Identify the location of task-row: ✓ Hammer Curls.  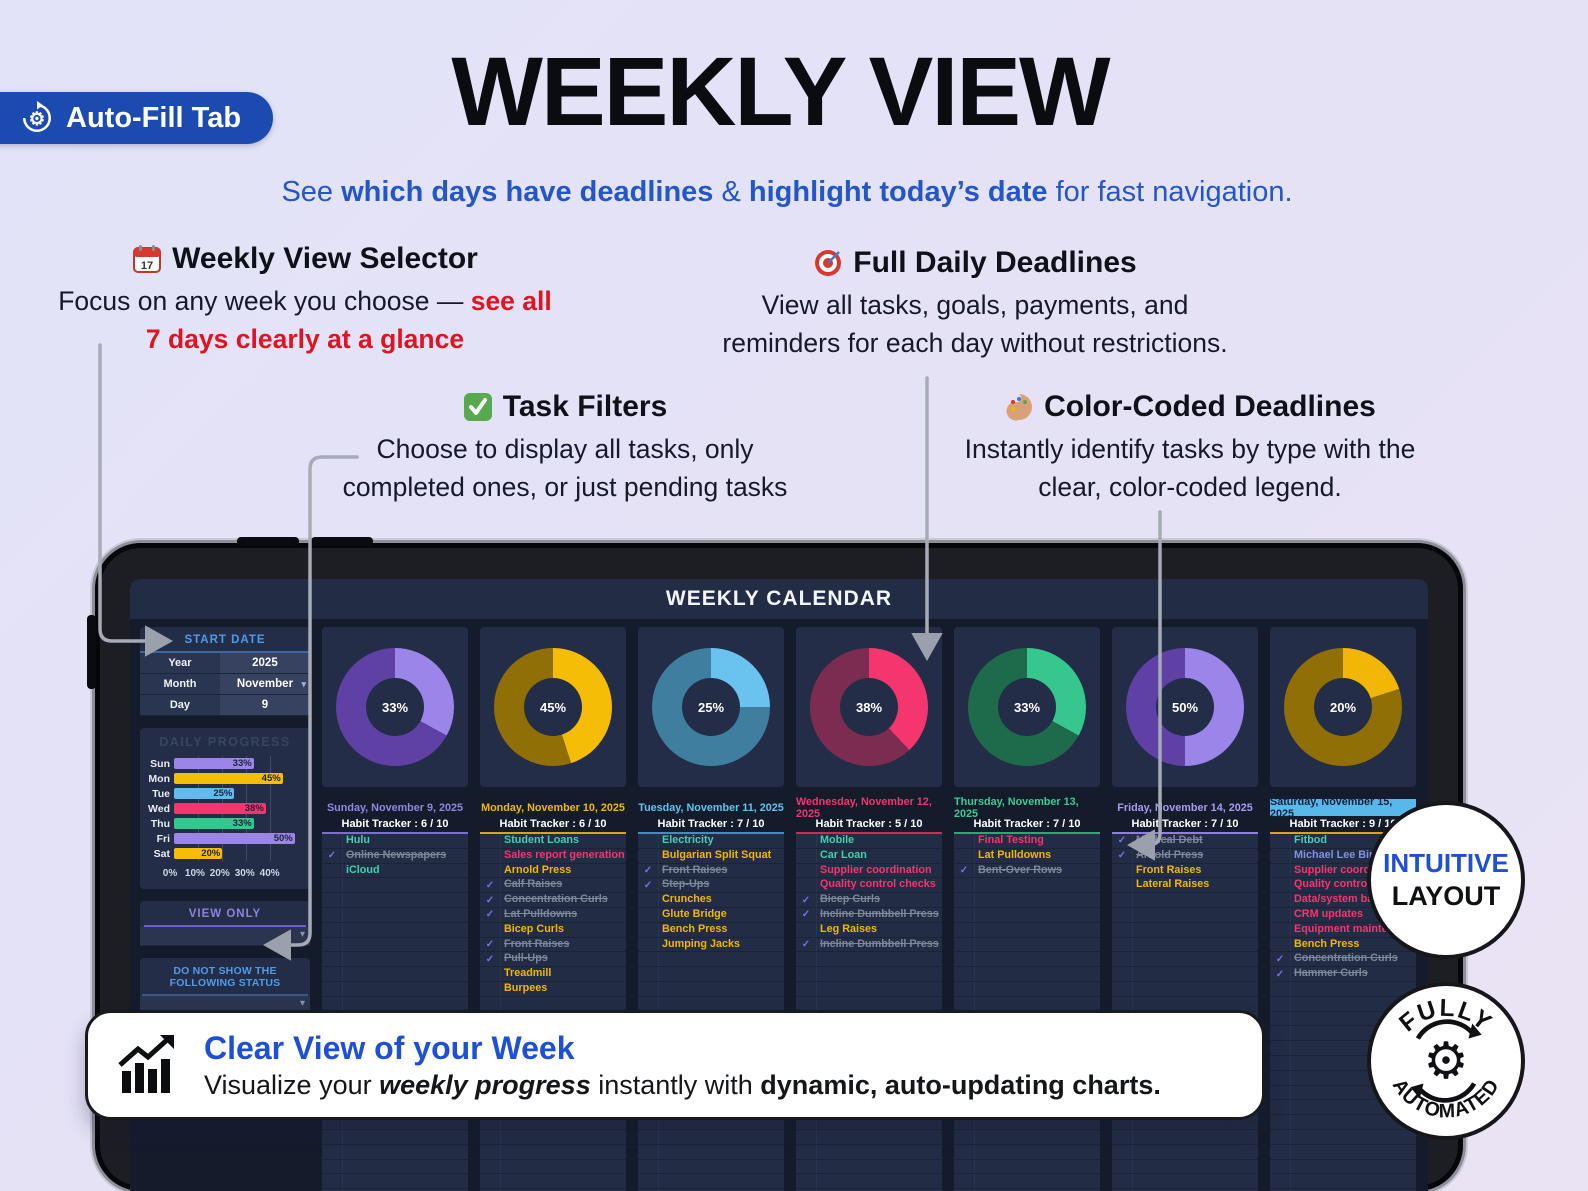
(1343, 974).